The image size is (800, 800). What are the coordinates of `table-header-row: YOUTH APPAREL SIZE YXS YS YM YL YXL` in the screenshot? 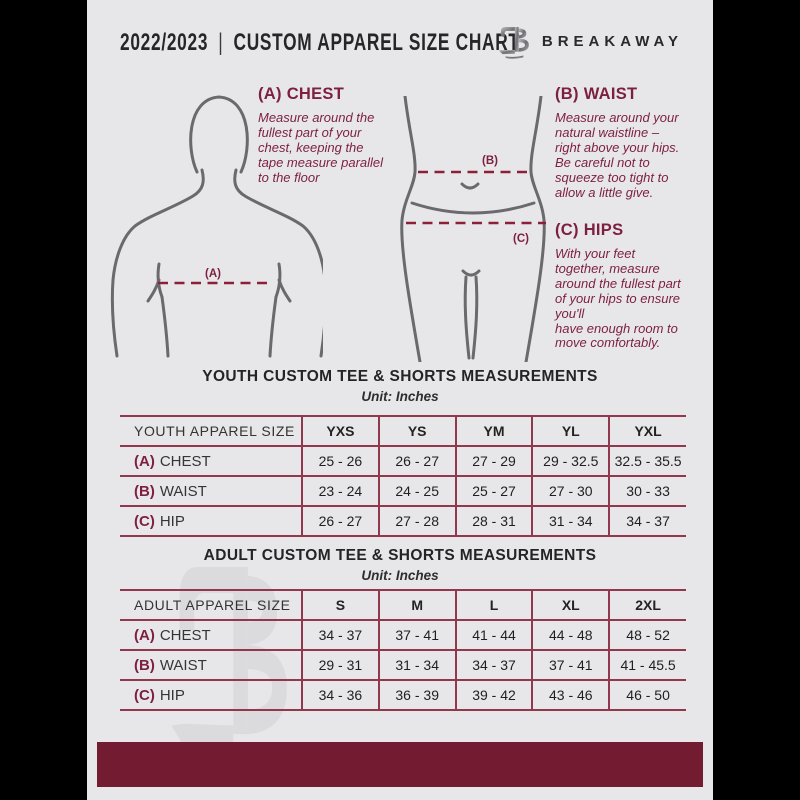 It's located at (403, 431).